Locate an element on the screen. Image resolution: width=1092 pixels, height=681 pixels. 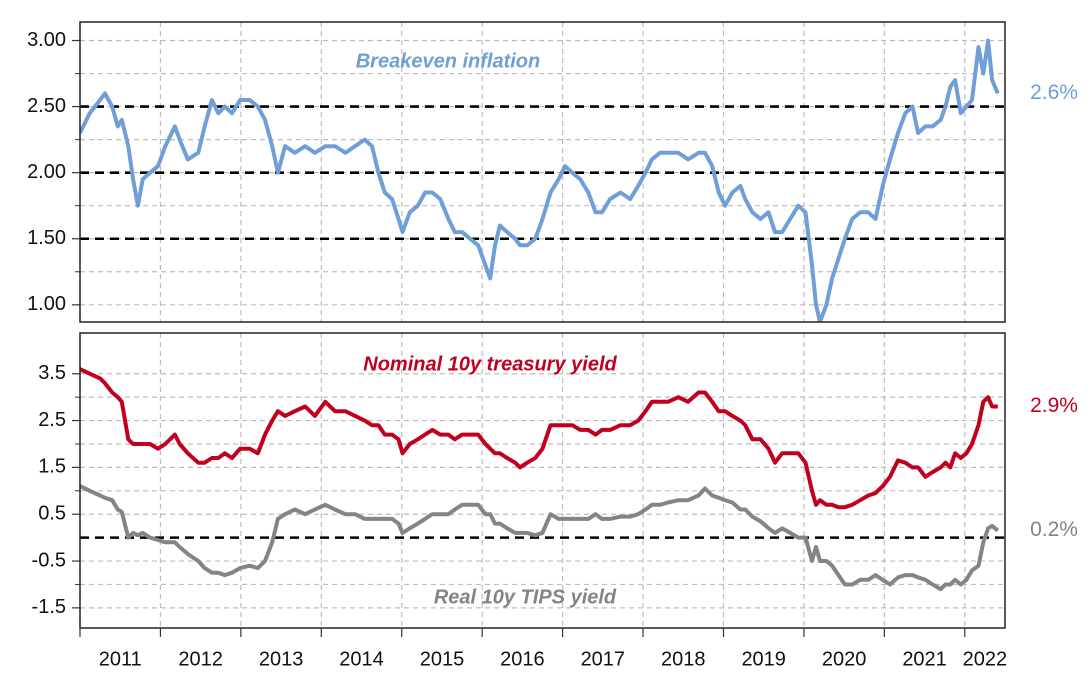
x-tick-label: 2018 is located at coordinates (683, 659).